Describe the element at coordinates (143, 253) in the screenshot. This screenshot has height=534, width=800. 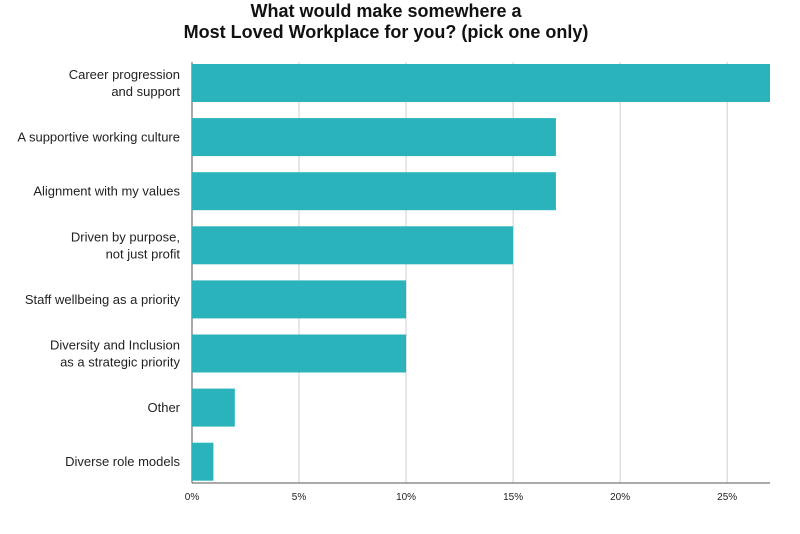
I see `category-label-3-line-1: not just profit` at that location.